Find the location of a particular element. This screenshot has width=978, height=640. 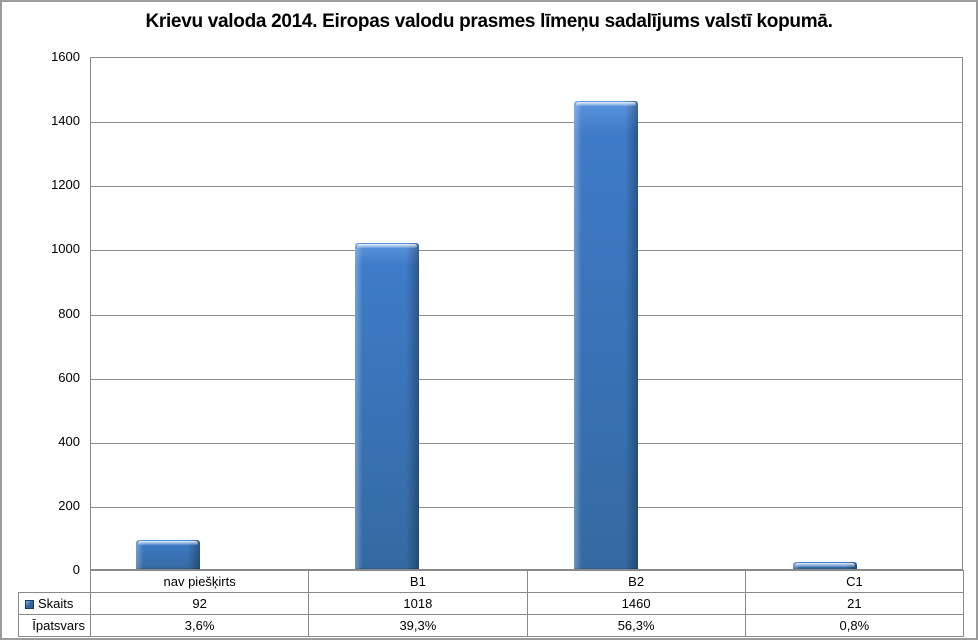

value-cell: 1460 is located at coordinates (636, 603).